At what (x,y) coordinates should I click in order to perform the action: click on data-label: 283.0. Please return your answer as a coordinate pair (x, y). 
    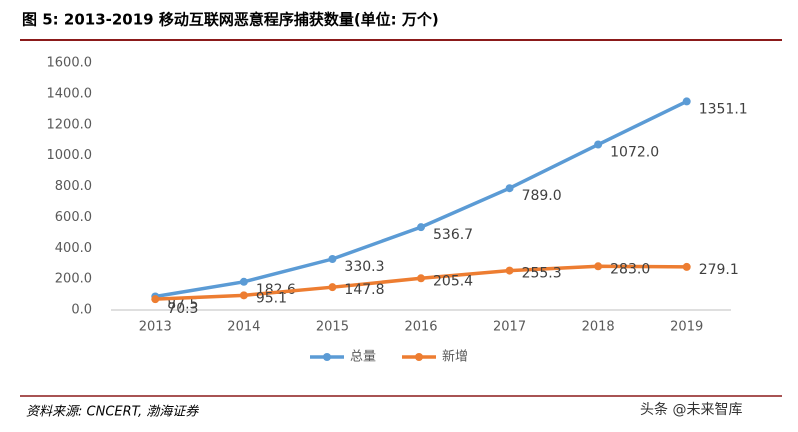
    Looking at the image, I should click on (630, 269).